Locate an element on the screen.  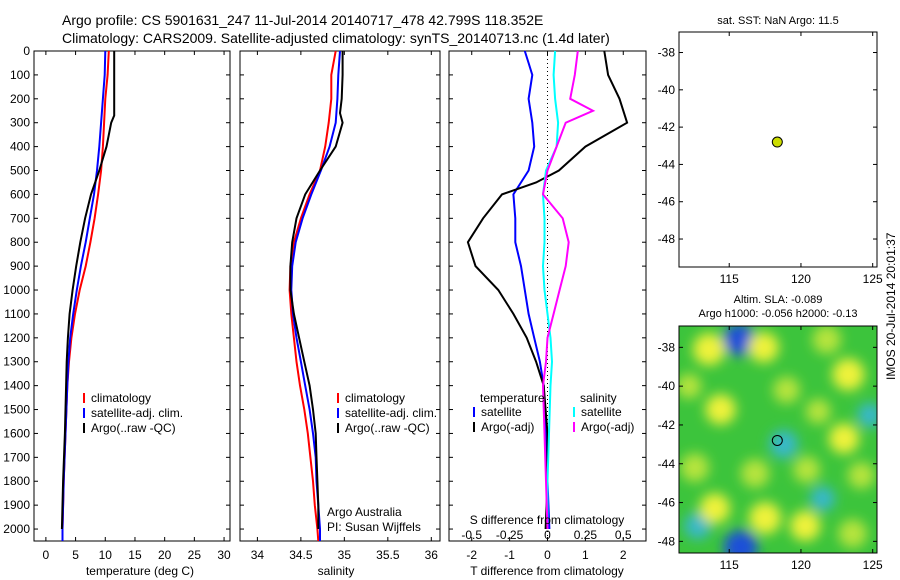
depth-tick-label: 900 is located at coordinates (20, 266).